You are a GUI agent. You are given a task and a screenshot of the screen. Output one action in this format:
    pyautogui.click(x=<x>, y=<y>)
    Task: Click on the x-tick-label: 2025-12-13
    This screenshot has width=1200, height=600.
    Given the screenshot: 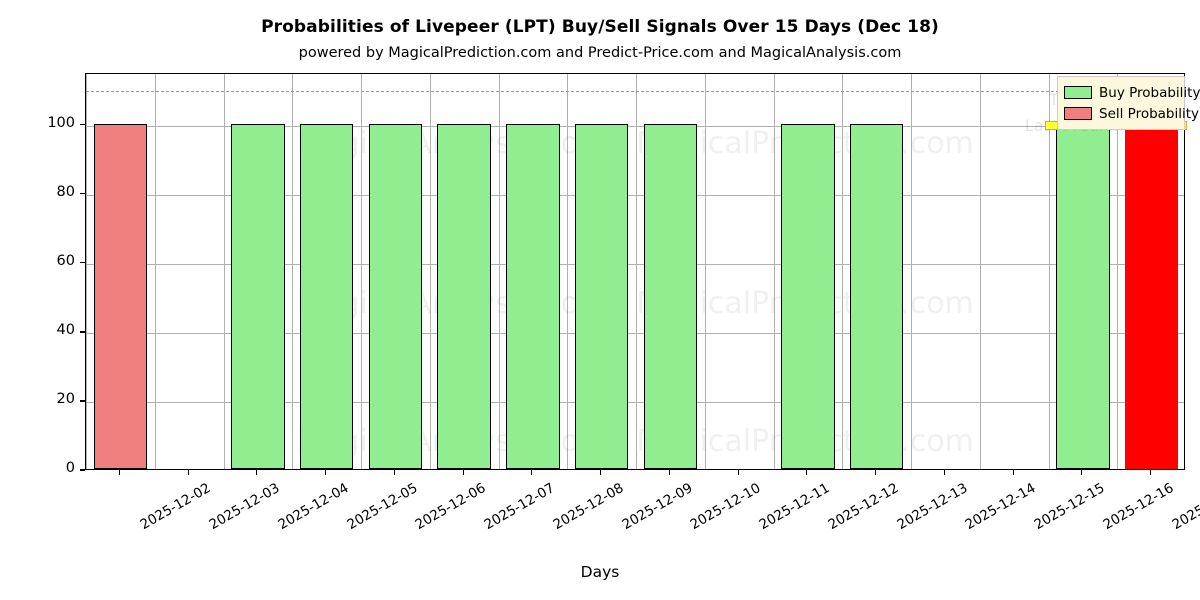 What is the action you would take?
    pyautogui.click(x=932, y=507)
    